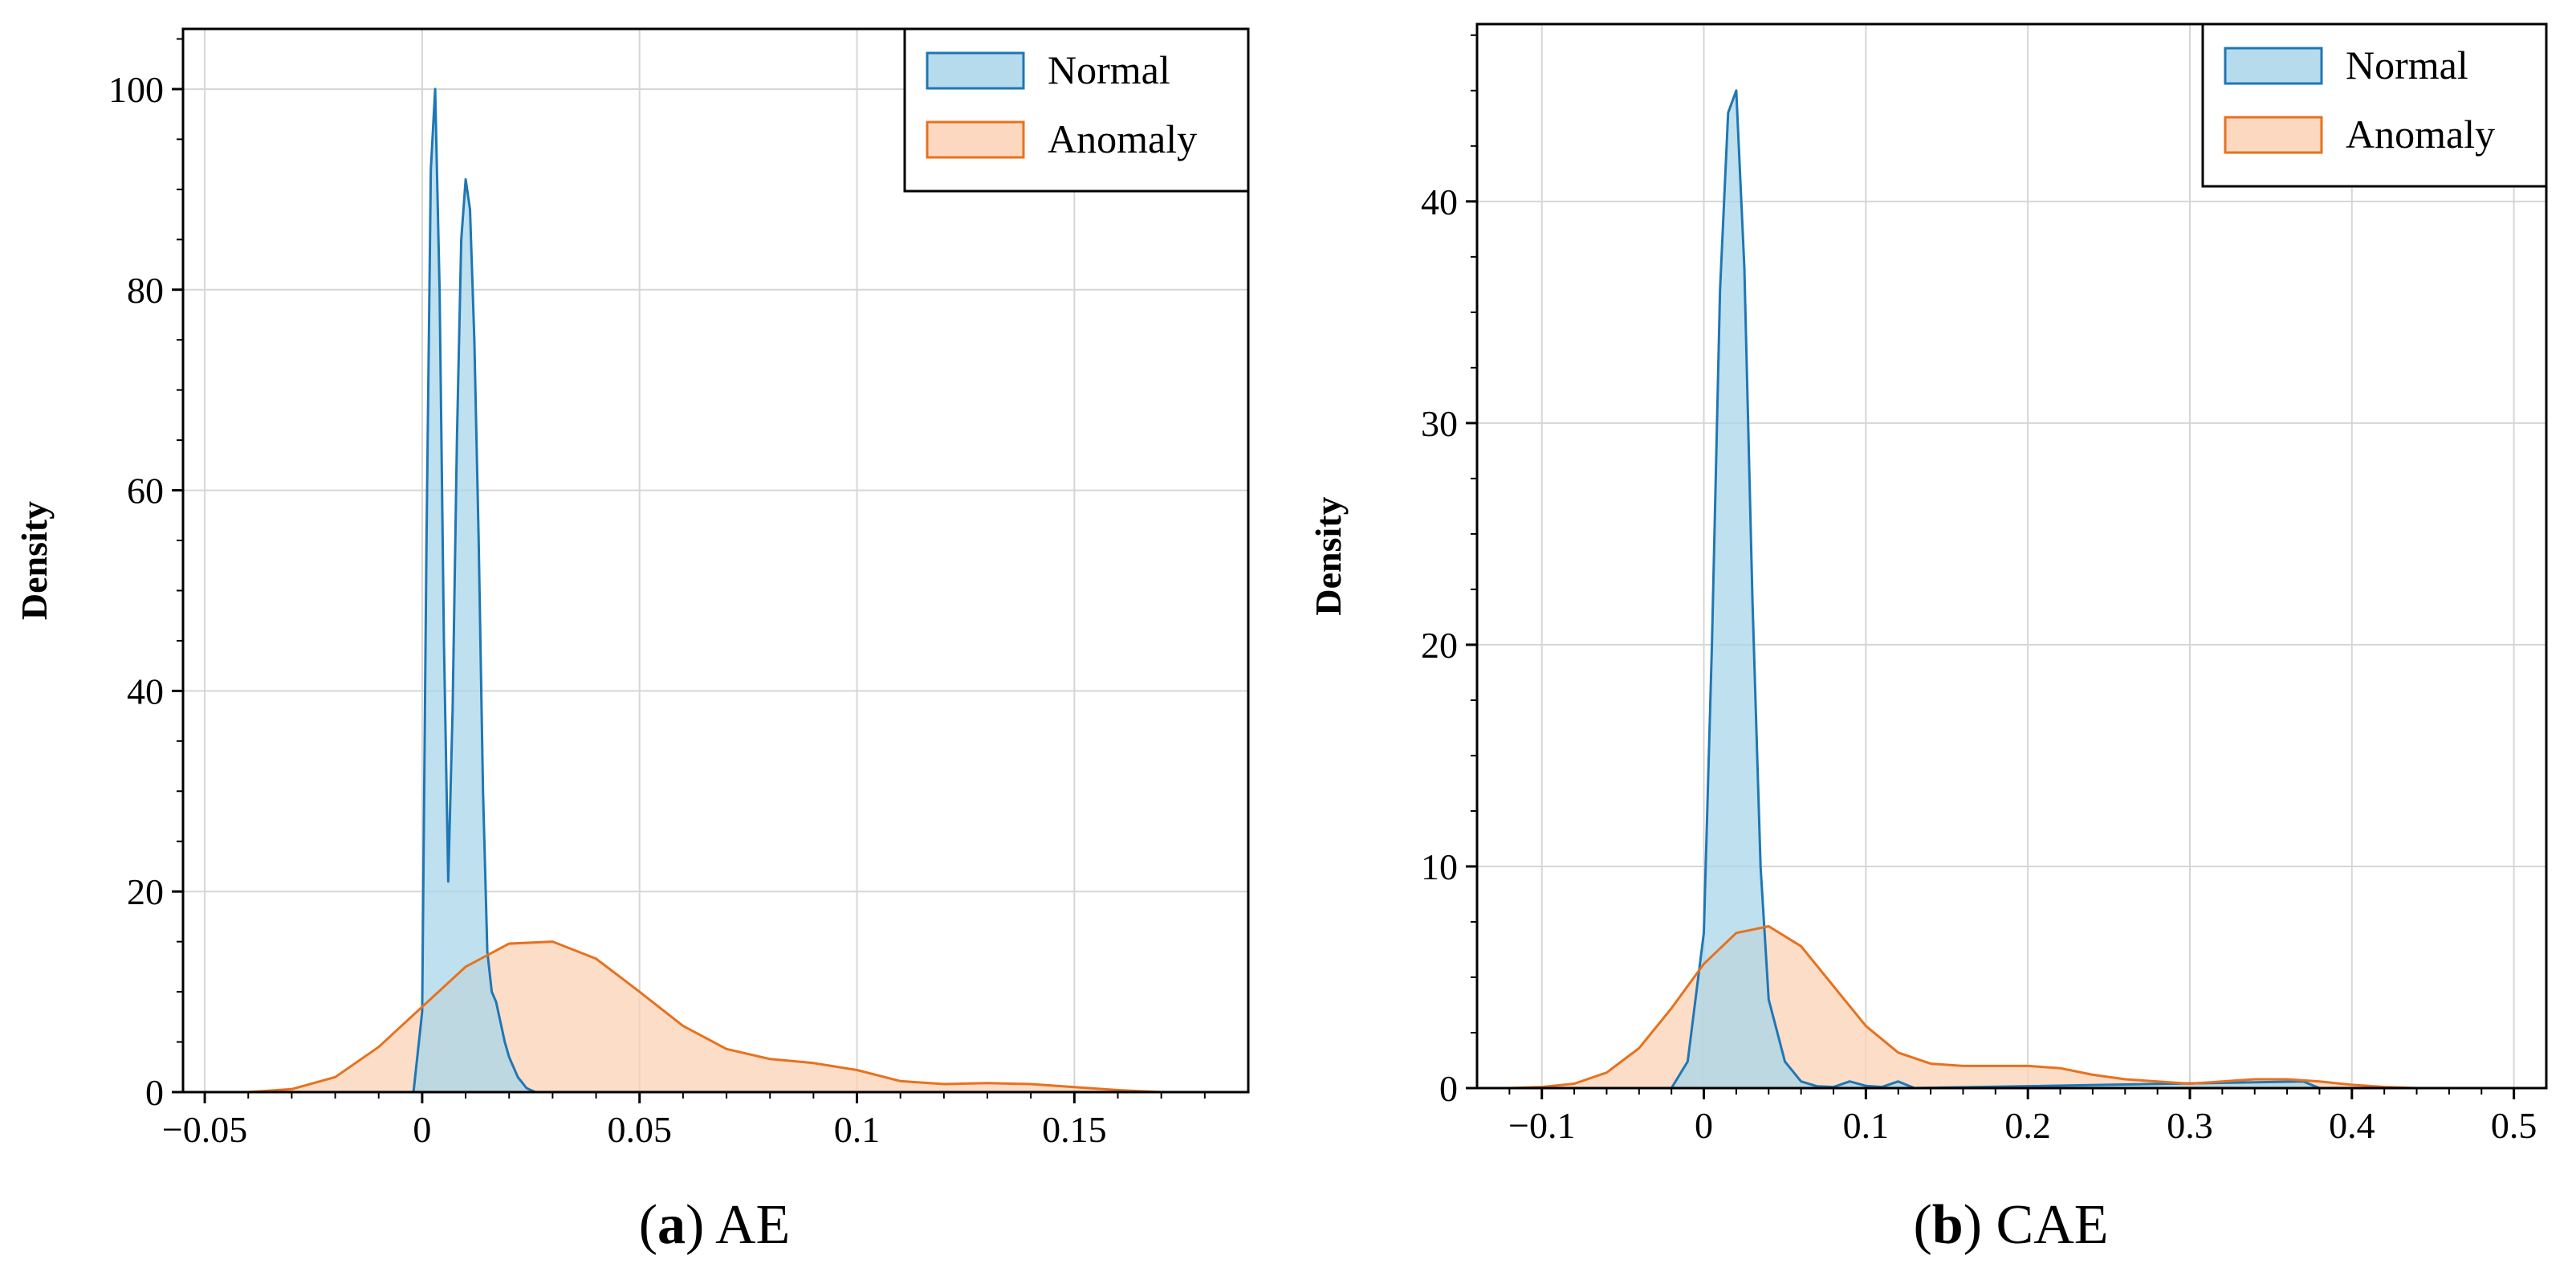  Describe the element at coordinates (671, 1225) in the screenshot. I see `caption-letter: a` at that location.